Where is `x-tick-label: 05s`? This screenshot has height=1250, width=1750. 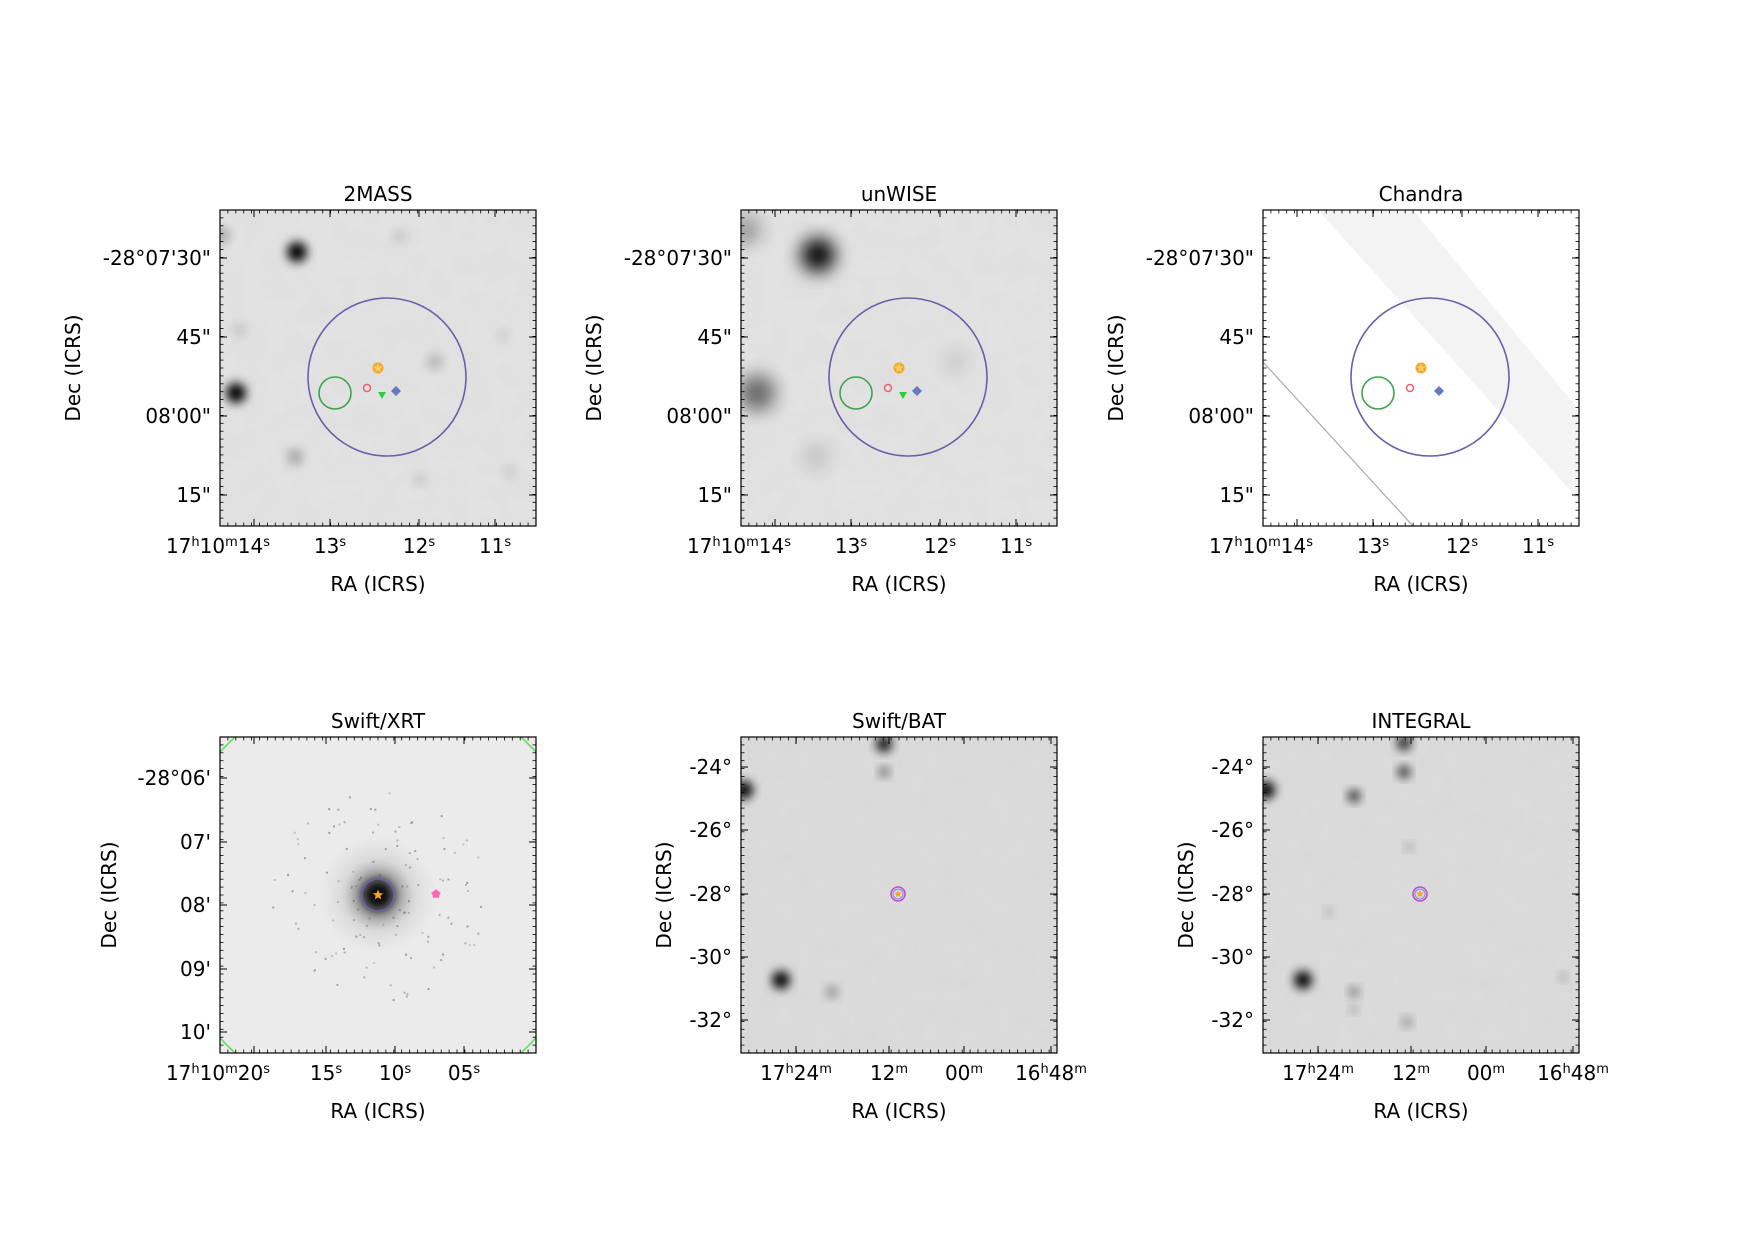 x-tick-label: 05s is located at coordinates (464, 1073).